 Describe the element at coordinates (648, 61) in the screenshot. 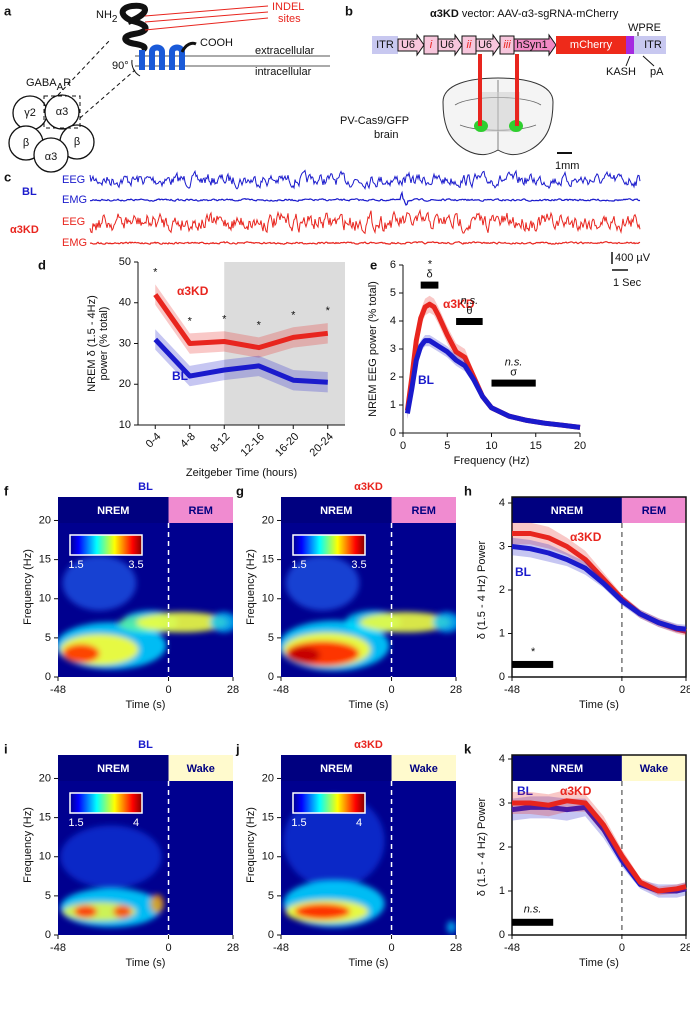

I see `pointer` at that location.